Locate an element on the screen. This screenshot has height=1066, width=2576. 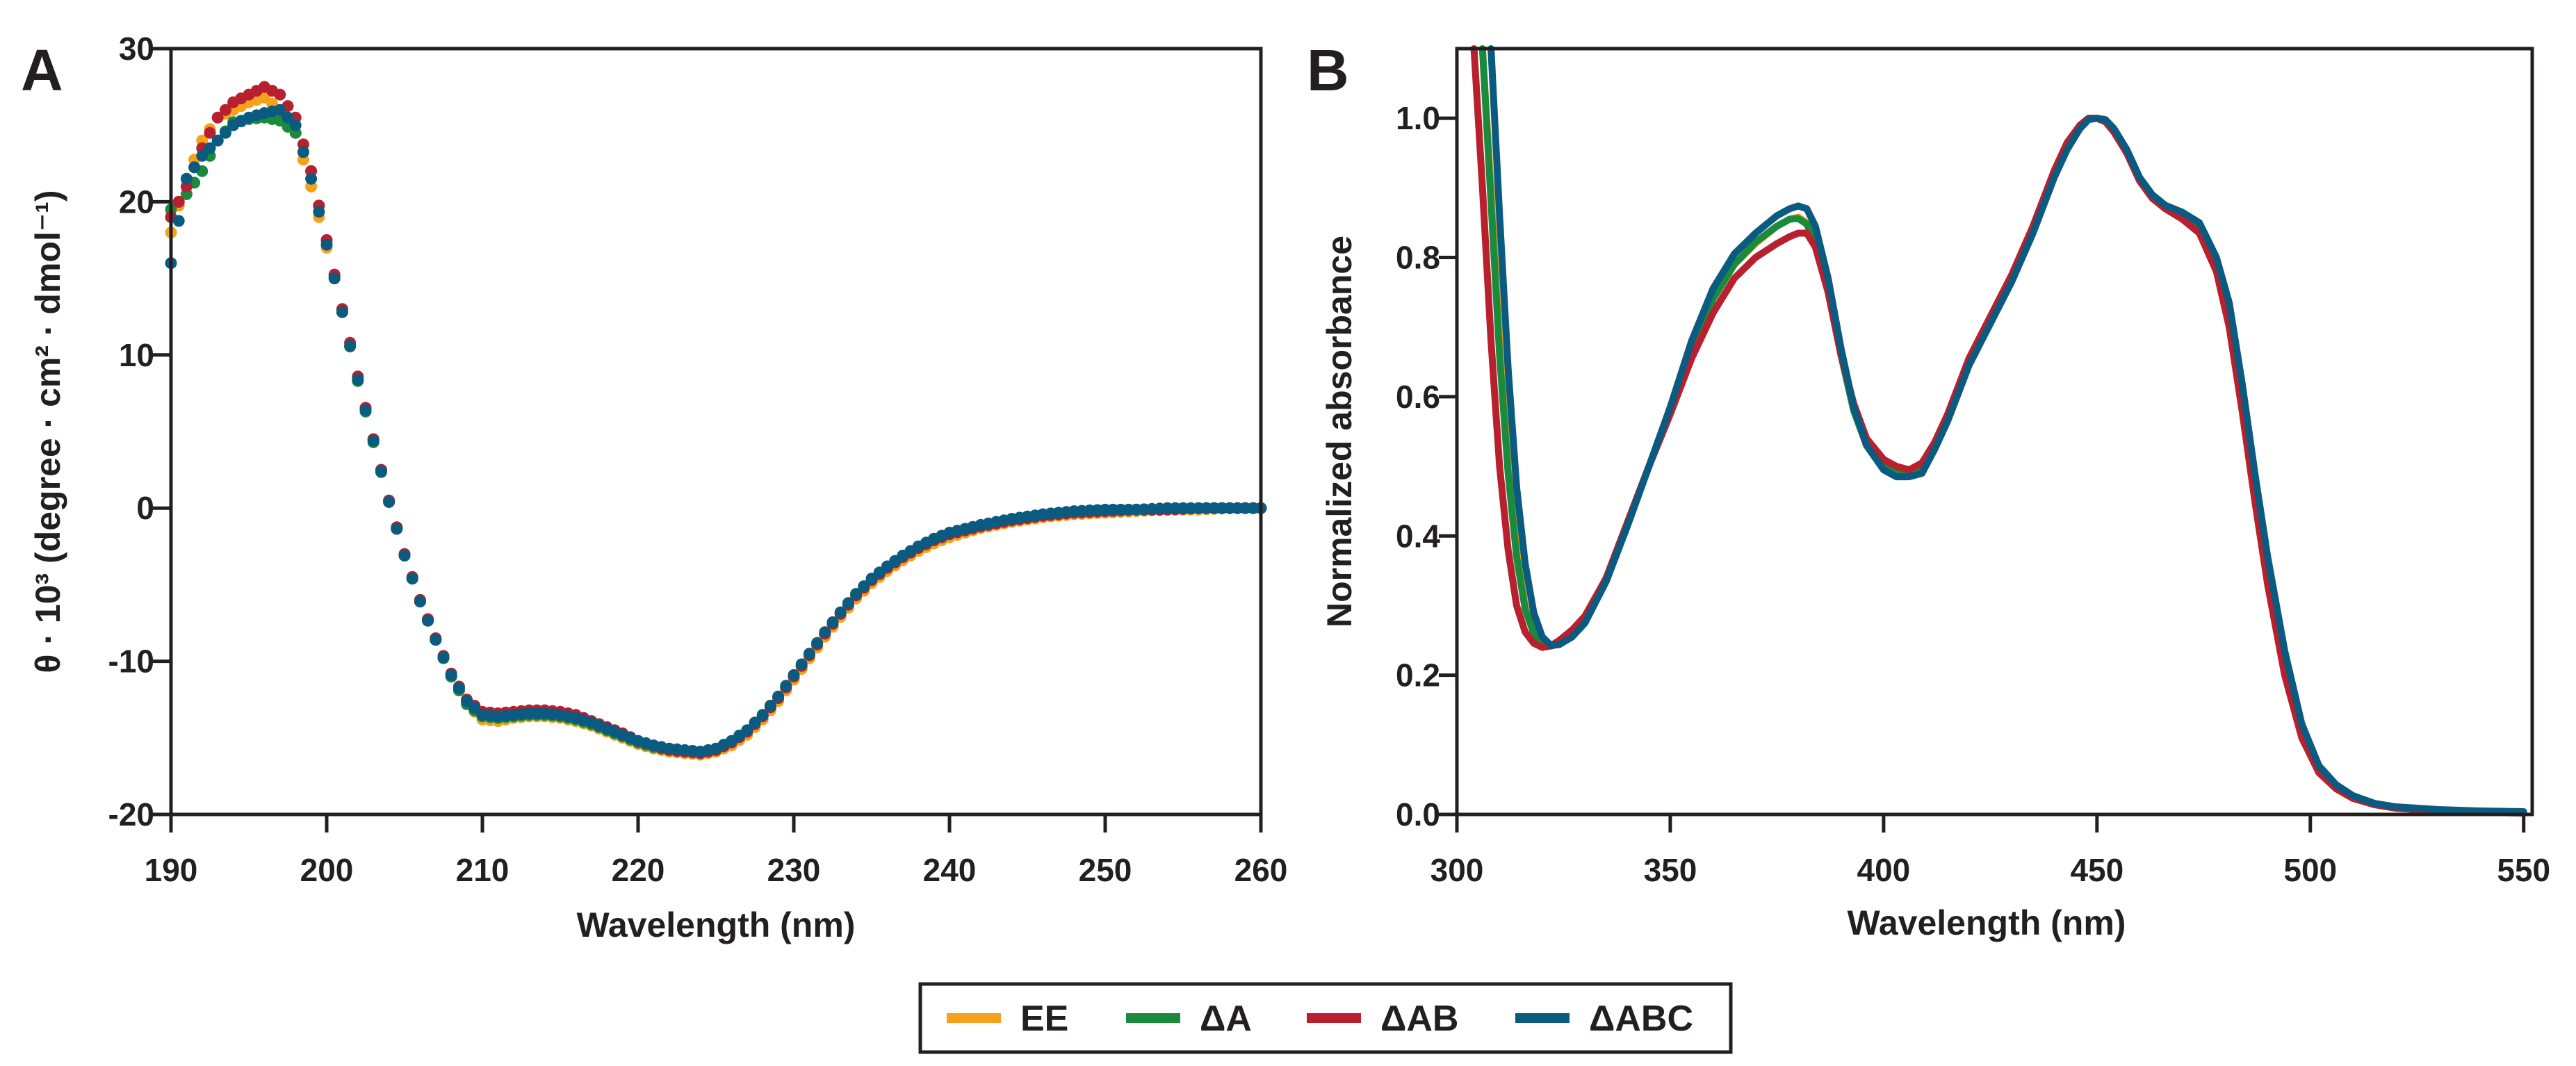
legend-label-delta-ab: ΔAB is located at coordinates (1419, 1019).